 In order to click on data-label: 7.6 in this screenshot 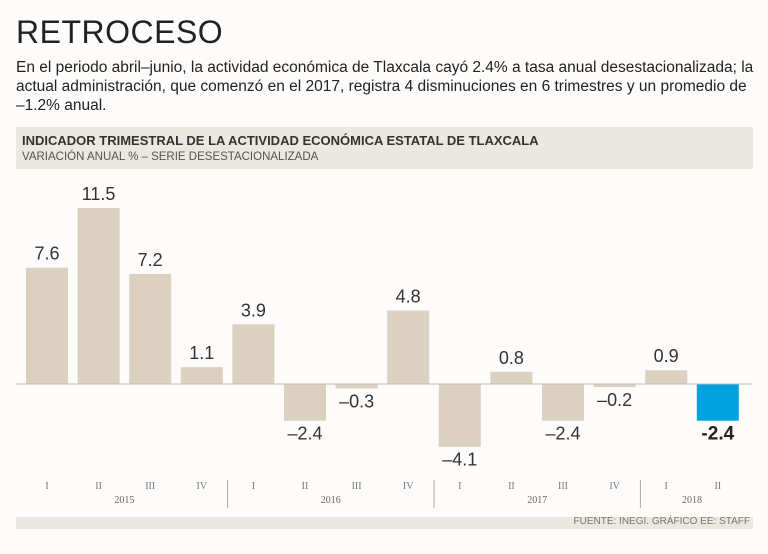, I will do `click(46, 254)`.